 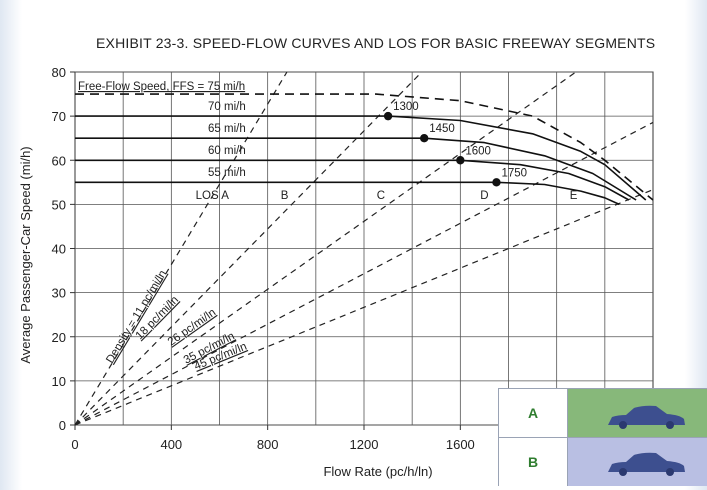 What do you see at coordinates (161, 87) in the screenshot?
I see `series-label: Free-Flow Speed, FFS = 75 mi/h` at bounding box center [161, 87].